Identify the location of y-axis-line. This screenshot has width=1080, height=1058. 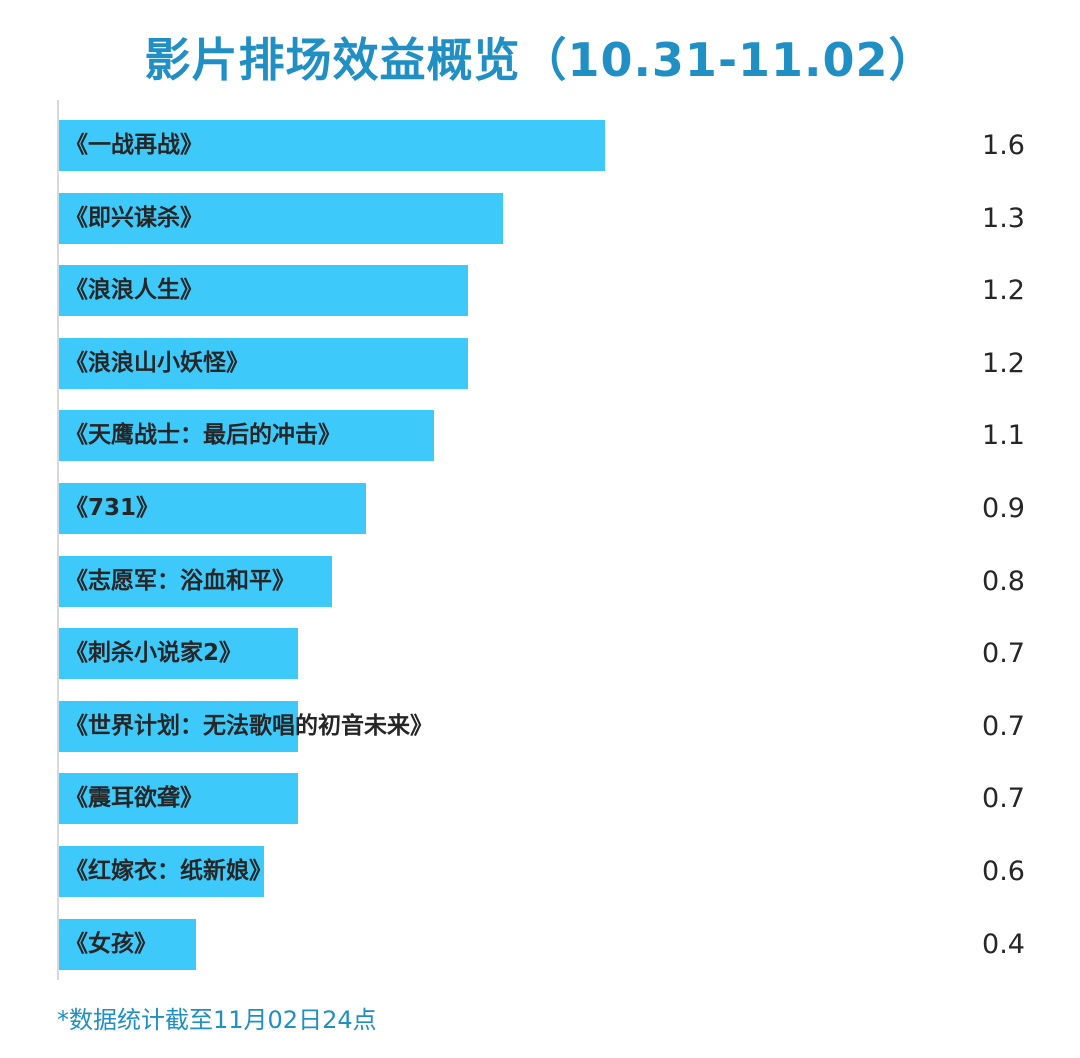
(58, 540).